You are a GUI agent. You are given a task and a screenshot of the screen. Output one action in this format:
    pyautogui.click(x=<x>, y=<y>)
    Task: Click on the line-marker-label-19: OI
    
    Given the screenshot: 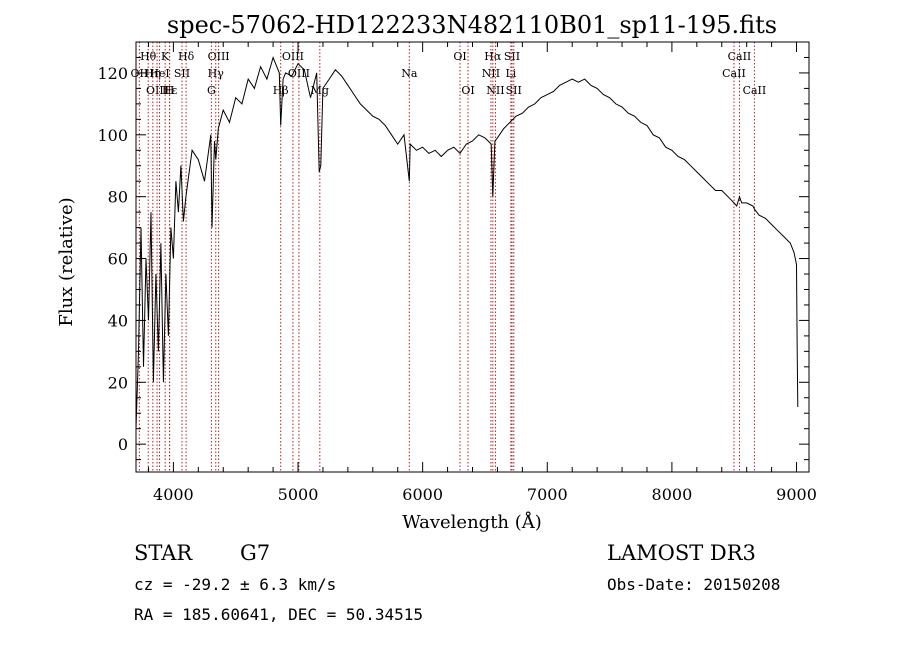 What is the action you would take?
    pyautogui.click(x=467, y=90)
    